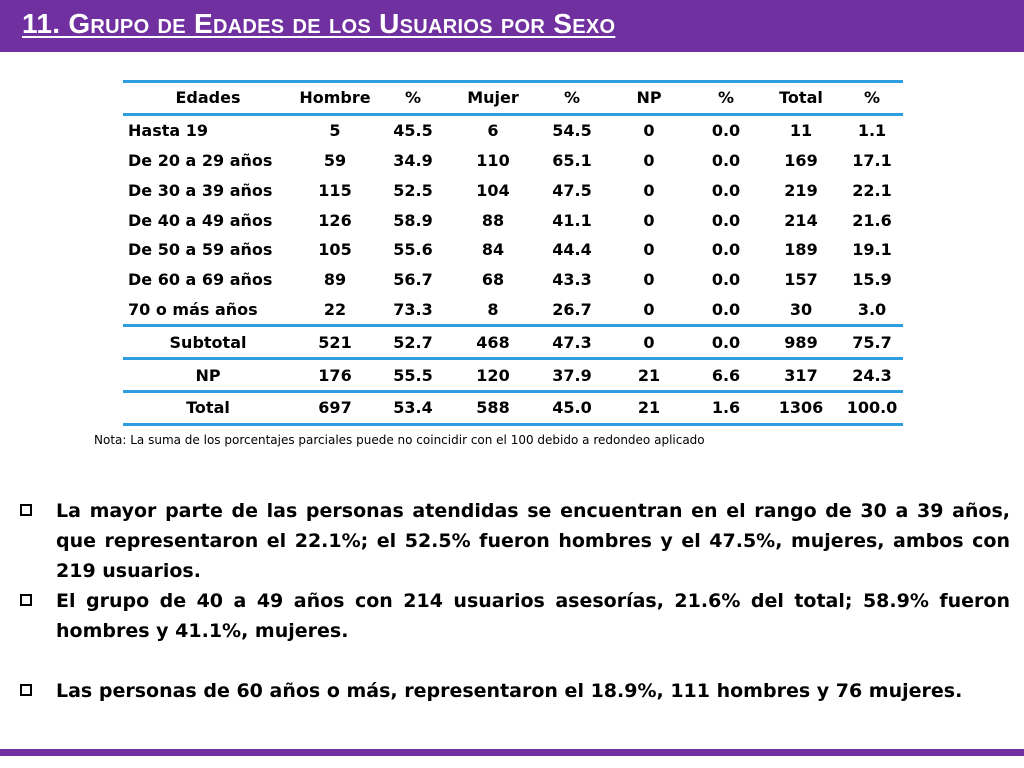 Image resolution: width=1024 pixels, height=768 pixels. I want to click on table-row: Hasta 19 5 45.5 6 54.5 0 0.0 11 1.1, so click(513, 129).